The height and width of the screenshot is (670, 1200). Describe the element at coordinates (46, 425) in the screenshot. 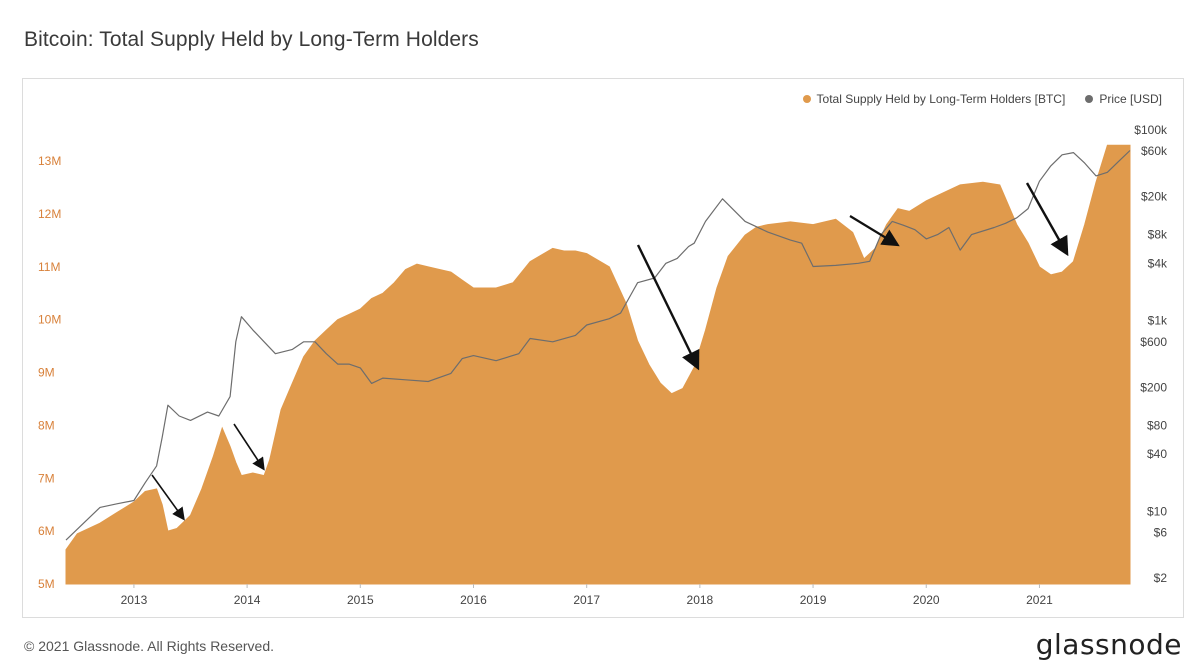

I see `left-axis-tick-label: 8M` at that location.